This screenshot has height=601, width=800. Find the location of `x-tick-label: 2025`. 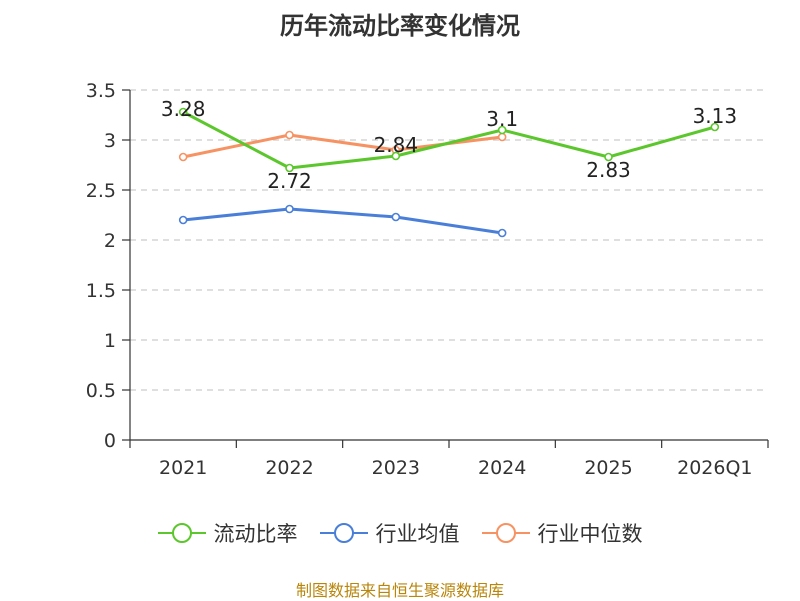

x-tick-label: 2025 is located at coordinates (608, 468).